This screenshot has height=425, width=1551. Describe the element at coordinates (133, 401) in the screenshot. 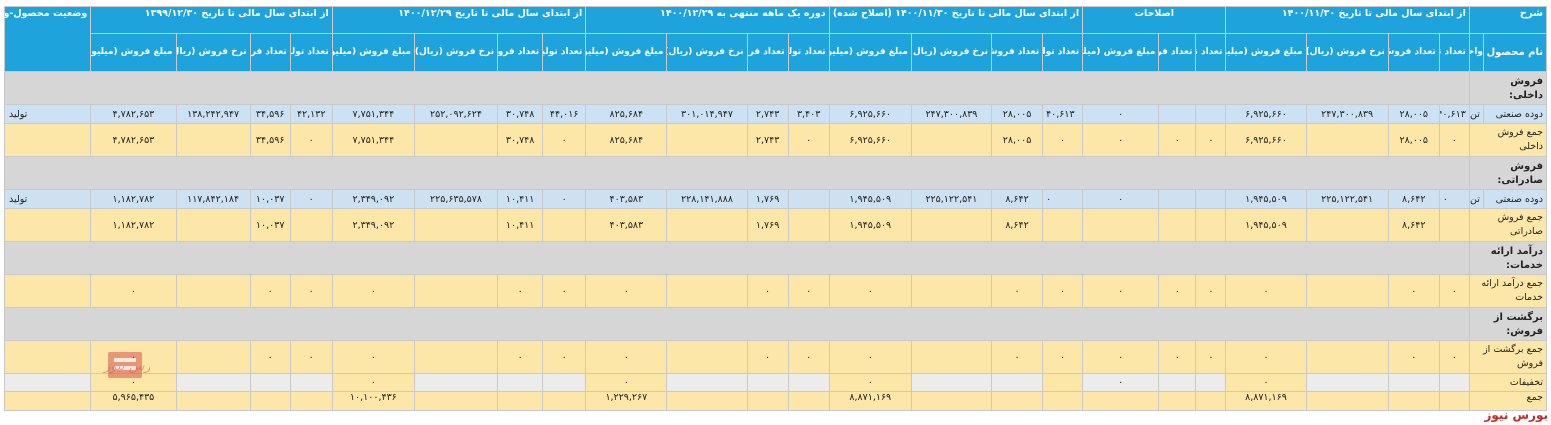

I see `table-cell: ۵,۹۶۵,۴۳۵` at that location.